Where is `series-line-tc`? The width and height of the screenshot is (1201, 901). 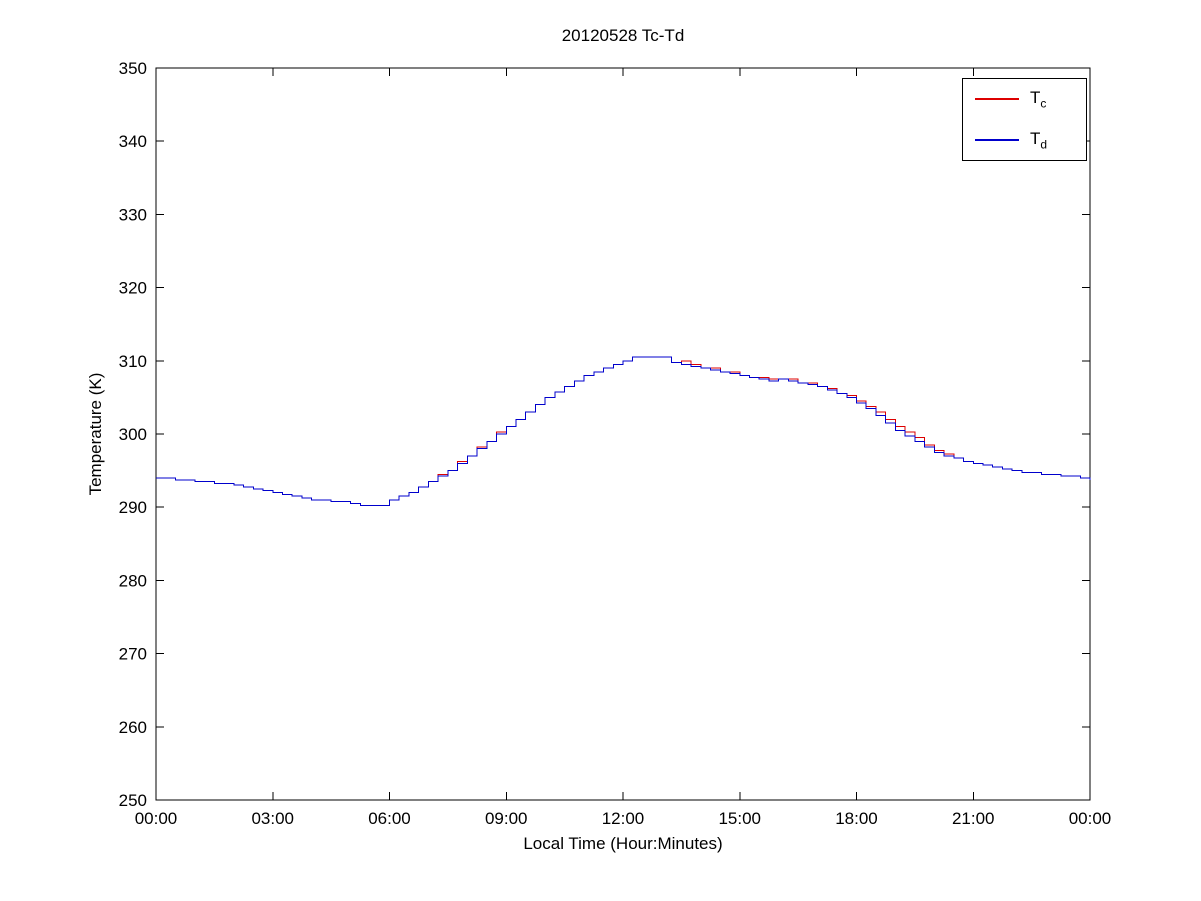
series-line-tc is located at coordinates (623, 431).